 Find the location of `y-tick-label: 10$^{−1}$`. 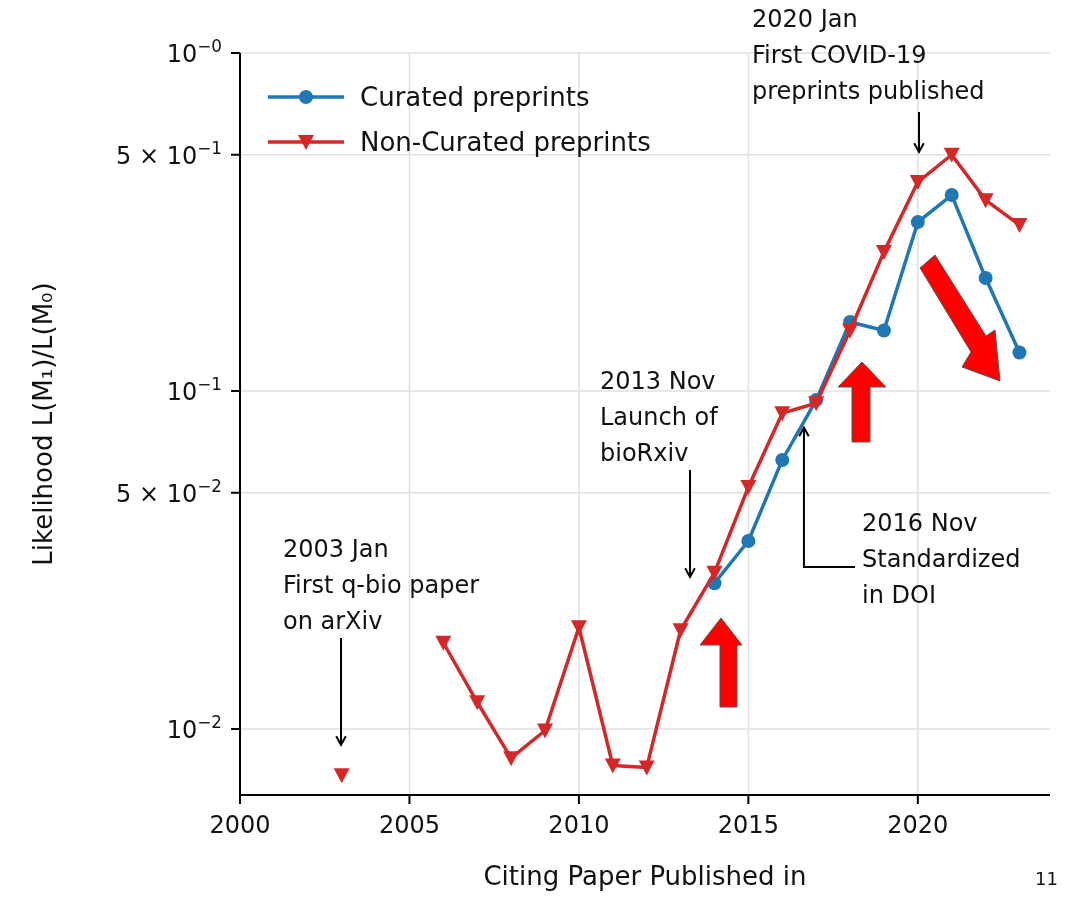

y-tick-label: 10$^{−1}$ is located at coordinates (194, 390).